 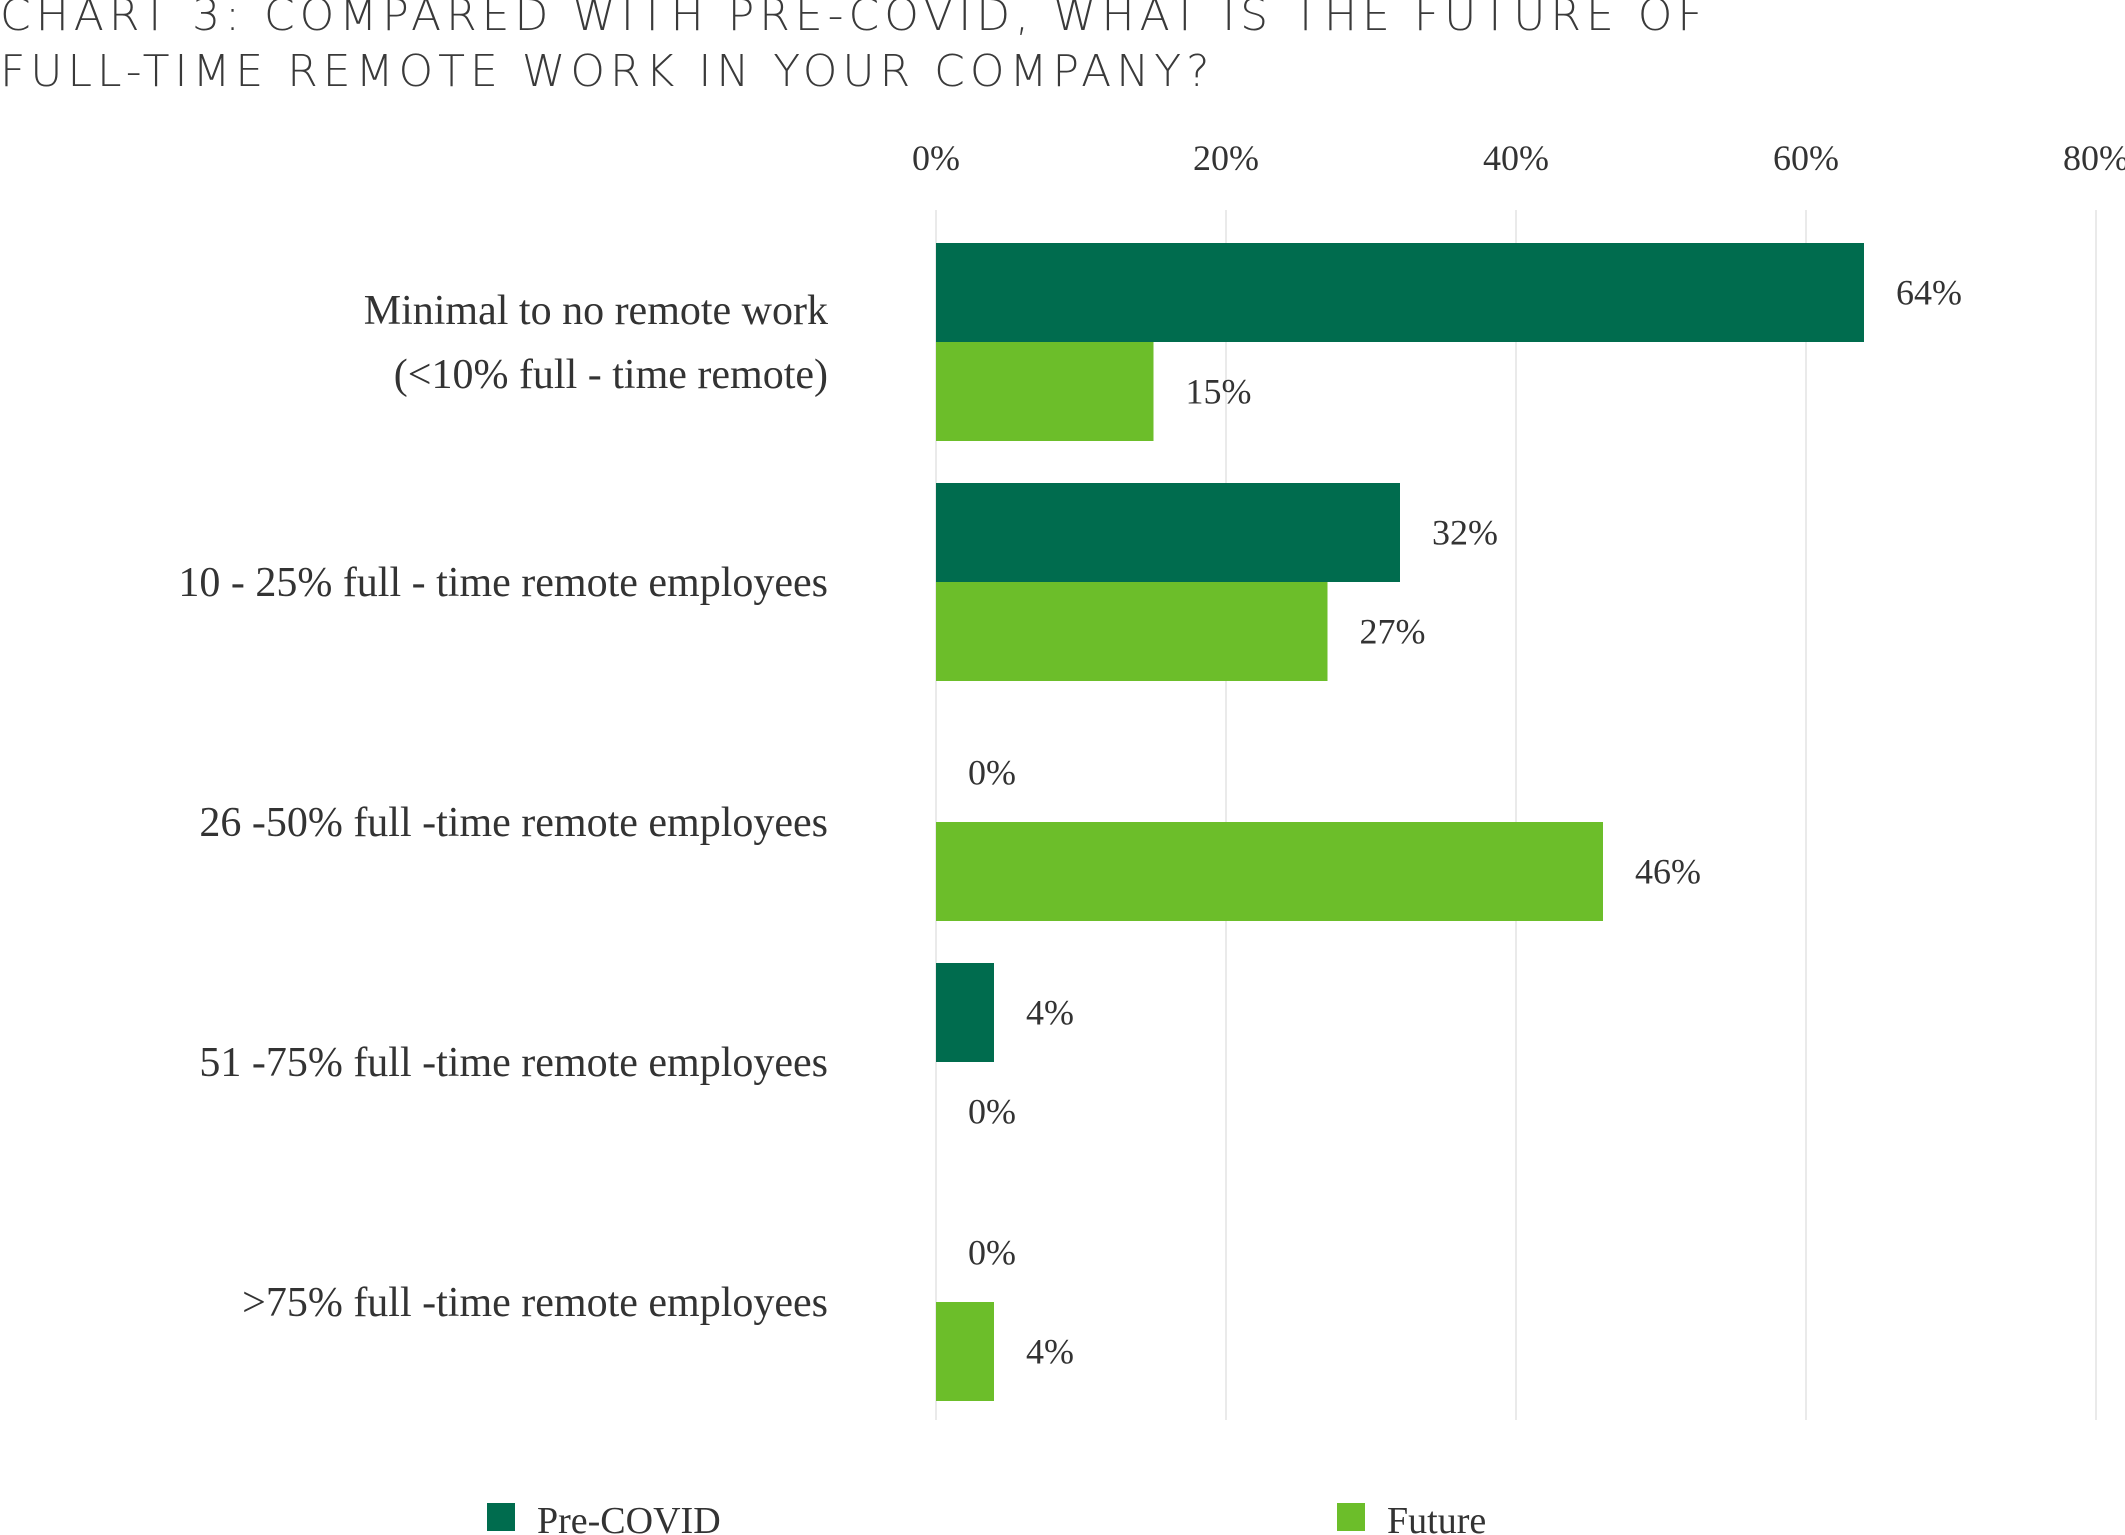 I want to click on data-label: 27%, so click(x=1393, y=632).